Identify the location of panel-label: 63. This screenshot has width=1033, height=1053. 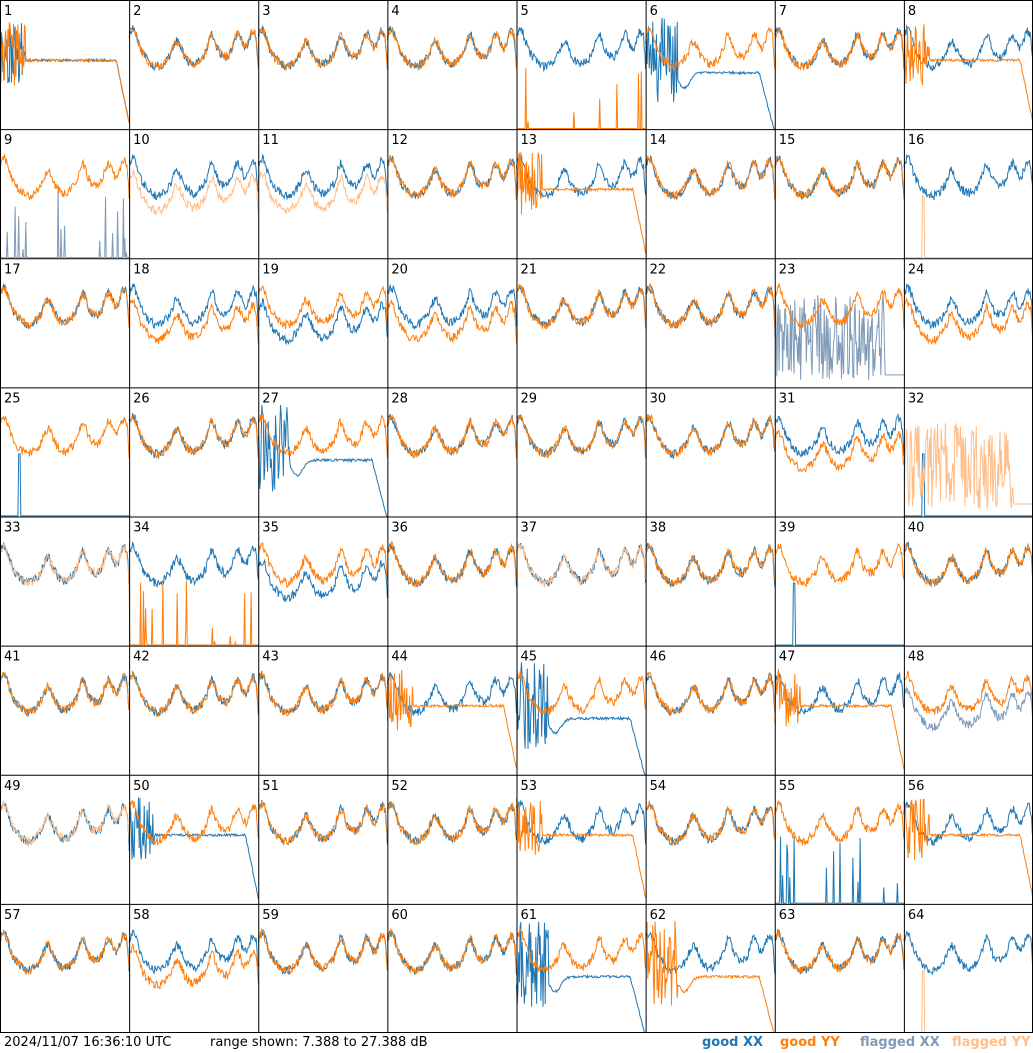
(787, 915).